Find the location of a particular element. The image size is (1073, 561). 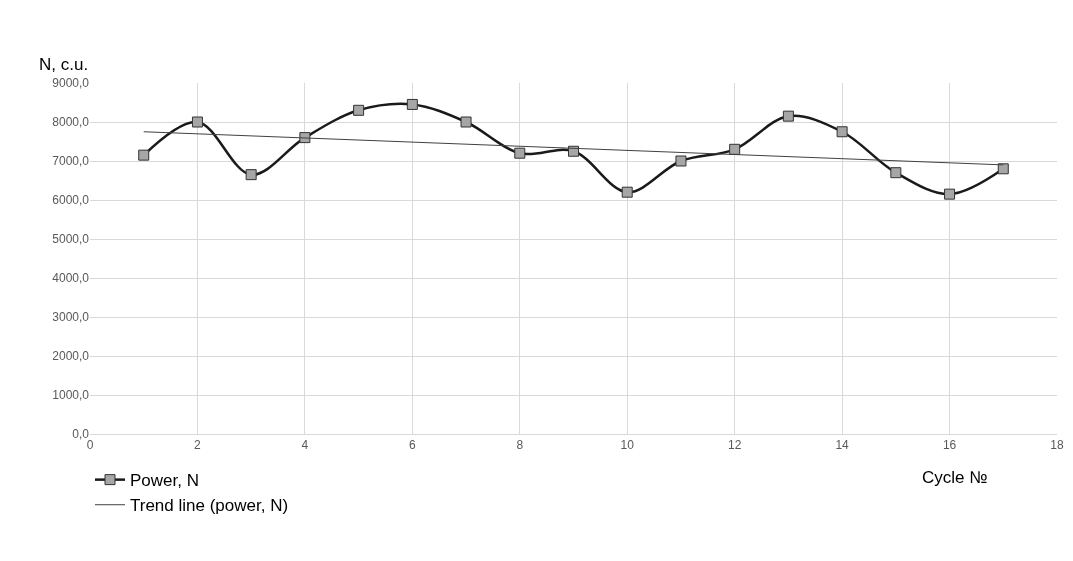

x-tick-label: 10 is located at coordinates (627, 445).